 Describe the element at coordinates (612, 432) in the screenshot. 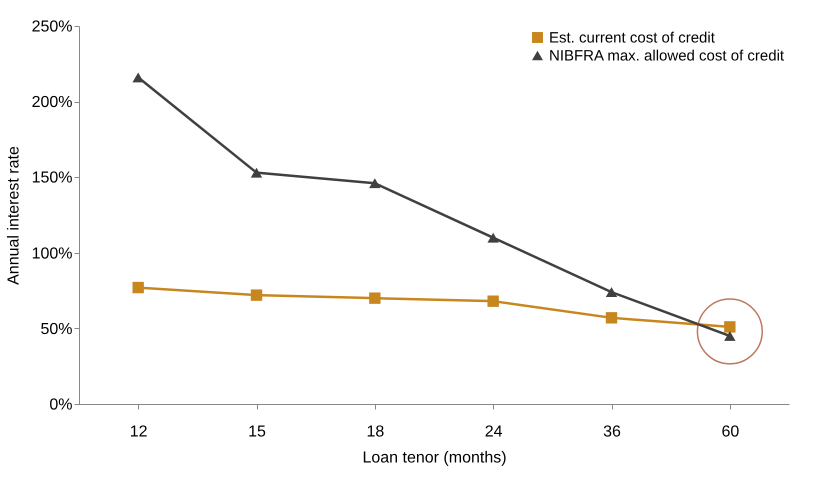

I see `x-tick-label: 36` at that location.